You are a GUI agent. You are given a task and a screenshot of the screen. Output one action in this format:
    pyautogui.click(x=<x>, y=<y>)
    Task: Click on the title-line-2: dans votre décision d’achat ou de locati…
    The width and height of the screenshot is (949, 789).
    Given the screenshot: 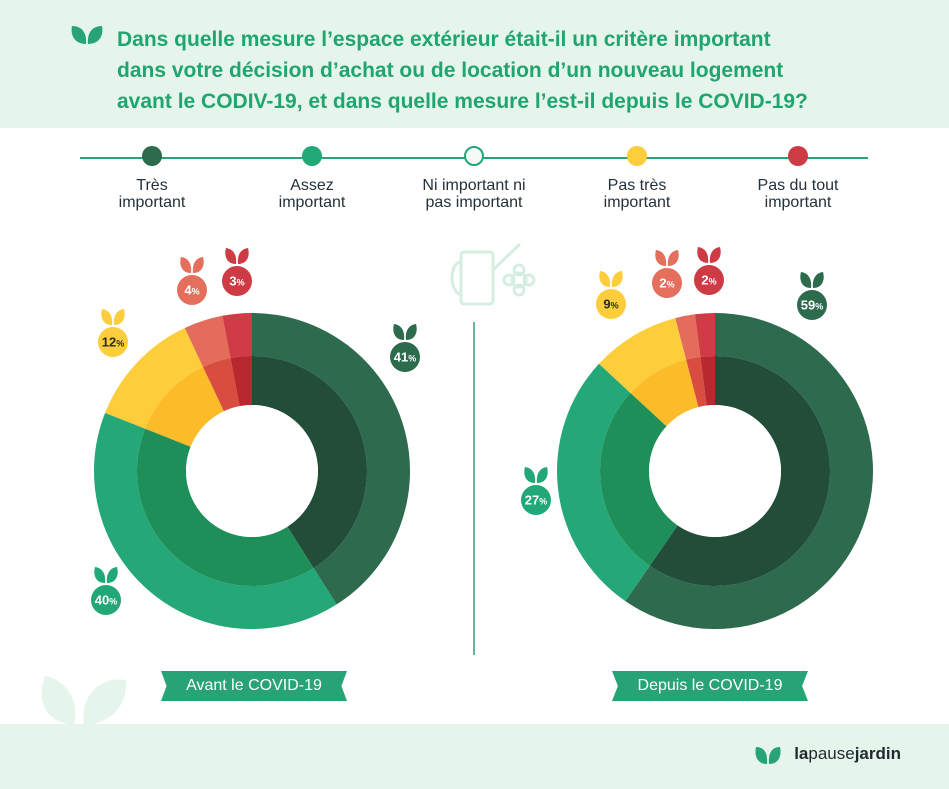 What is the action you would take?
    pyautogui.click(x=450, y=70)
    